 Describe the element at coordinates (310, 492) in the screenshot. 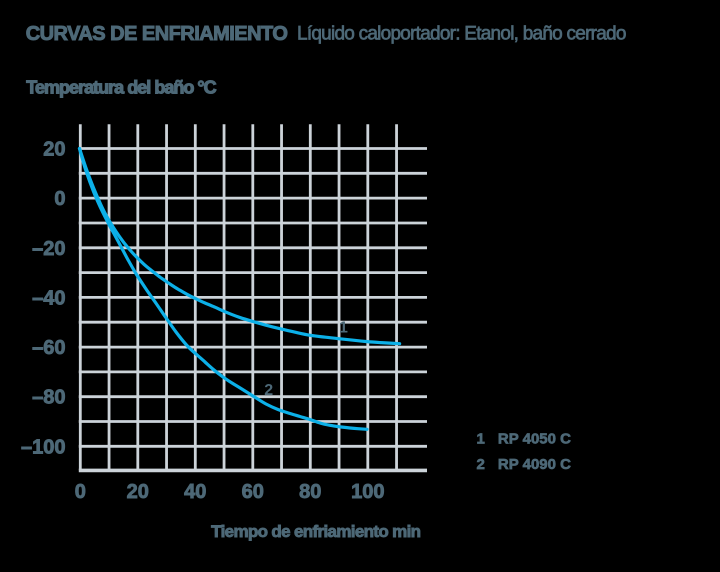

I see `svg-text: 80` at that location.